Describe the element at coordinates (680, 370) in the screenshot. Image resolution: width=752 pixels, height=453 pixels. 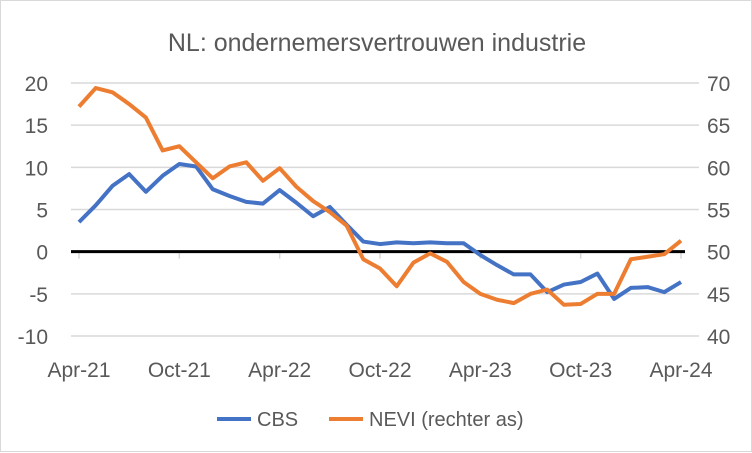
I see `x-tick-label: Apr-24` at that location.